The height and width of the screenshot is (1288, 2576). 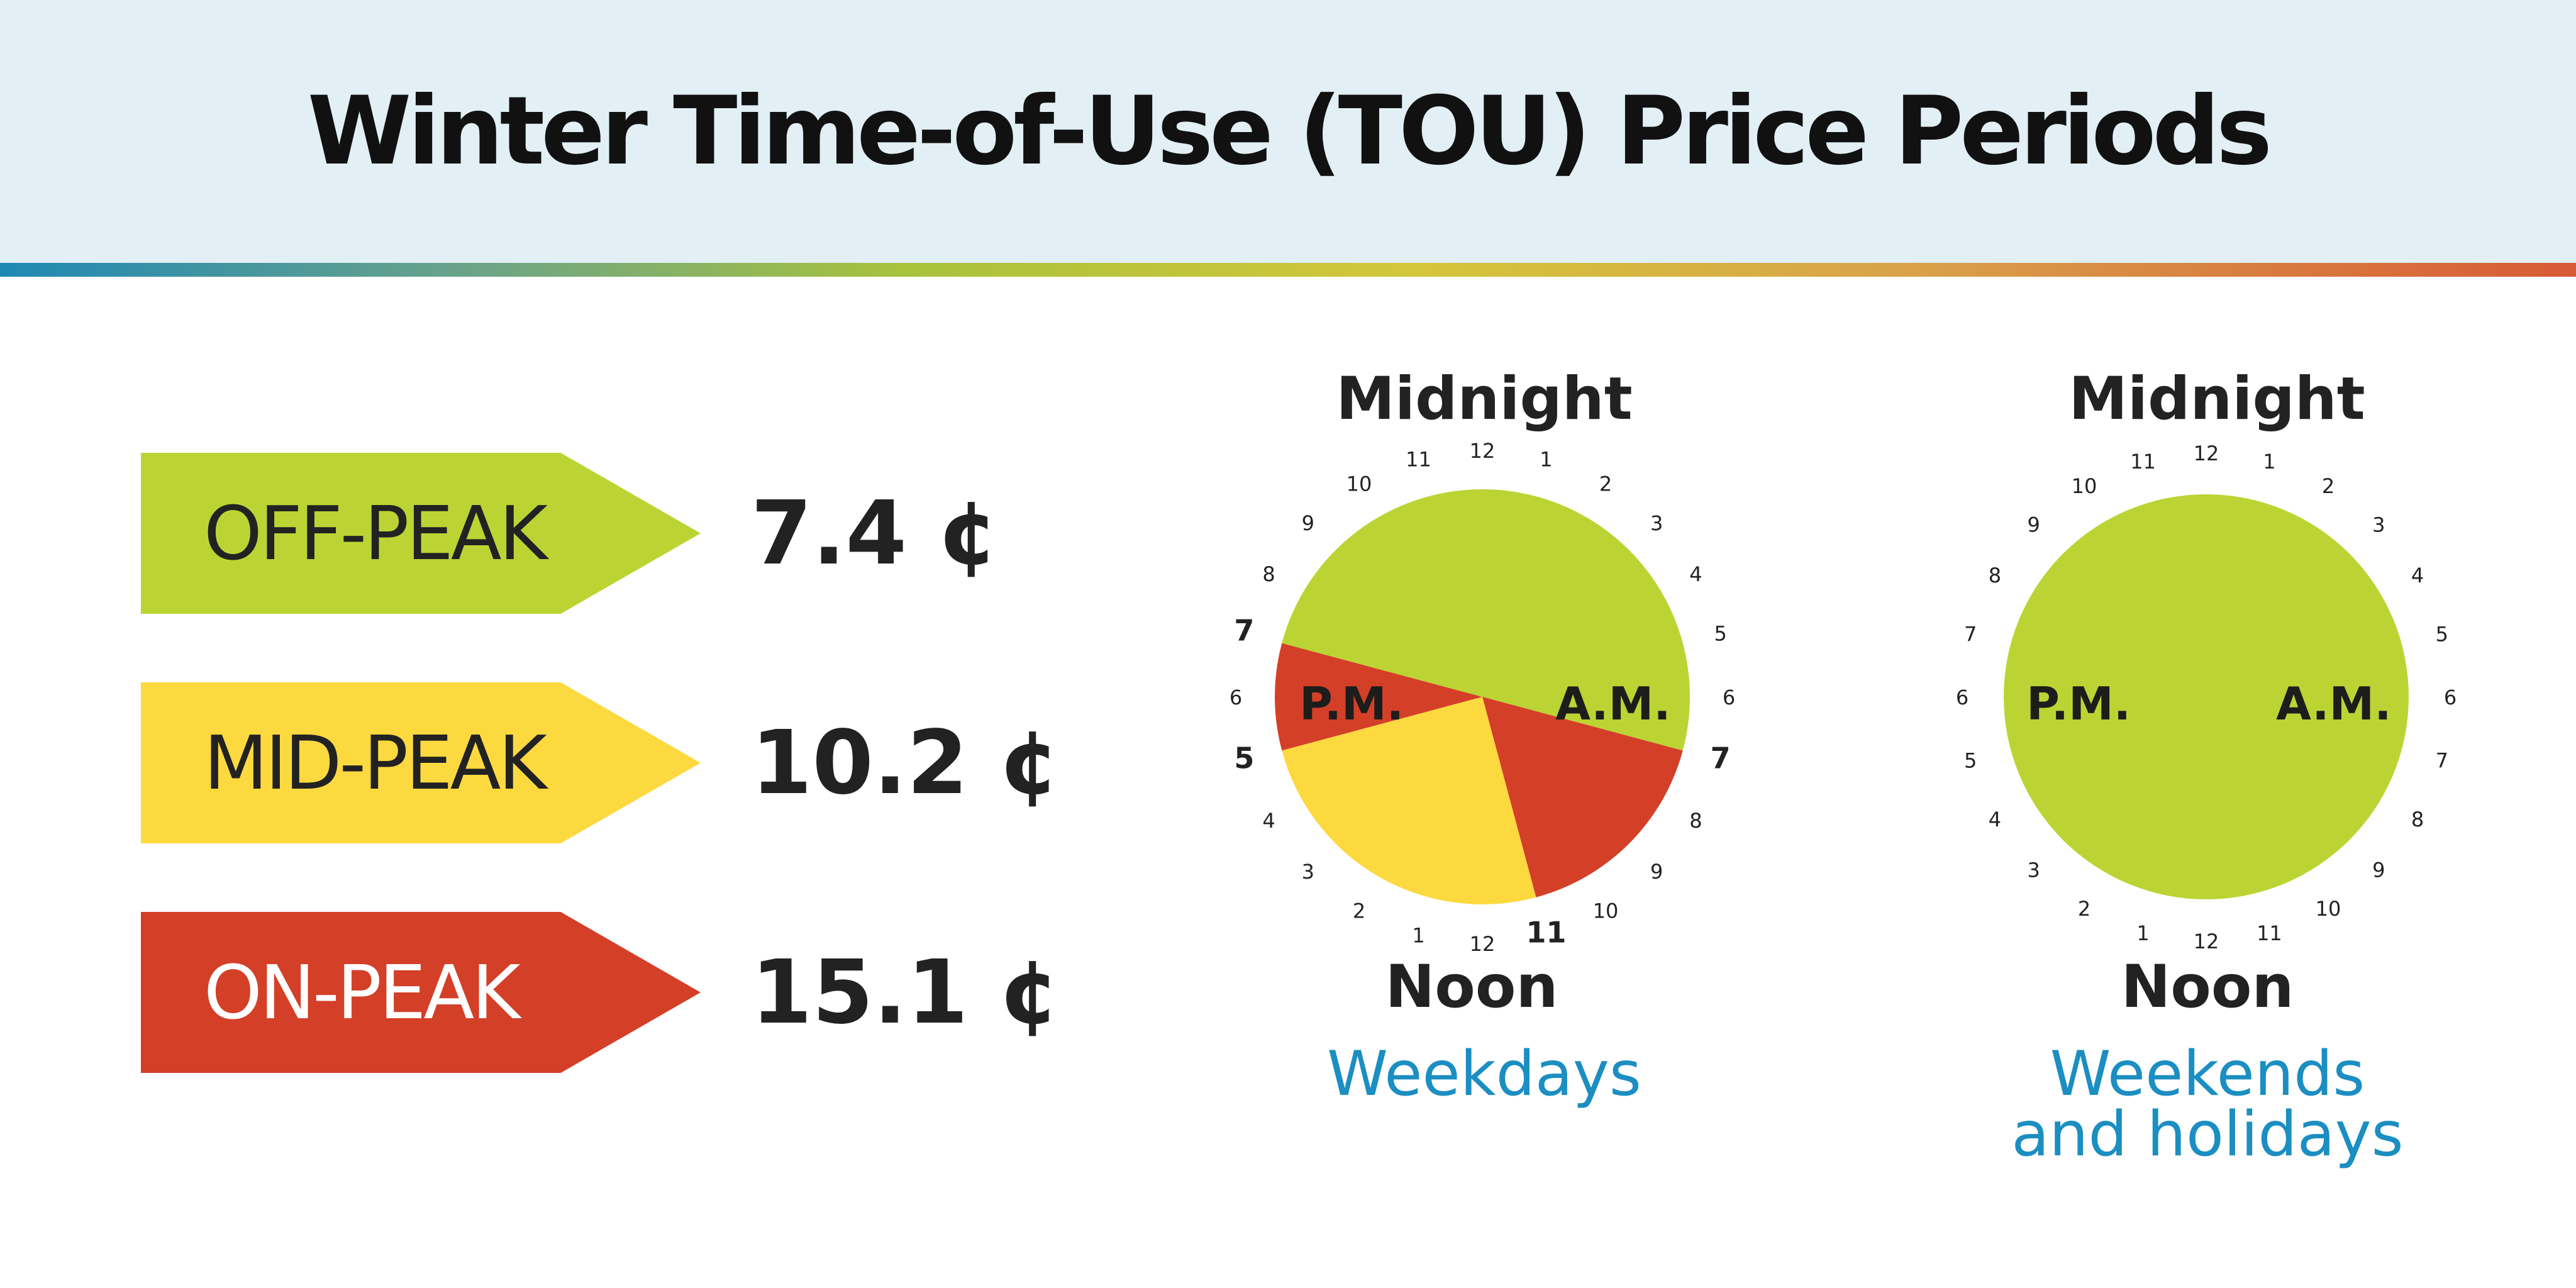 I want to click on rate-row-on-peak: ON-PEAK 15.1 ¢, so click(x=600, y=992).